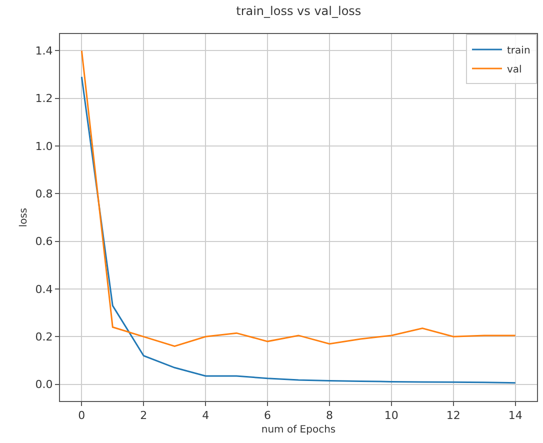  I want to click on x-tick-label: 4, so click(206, 415).